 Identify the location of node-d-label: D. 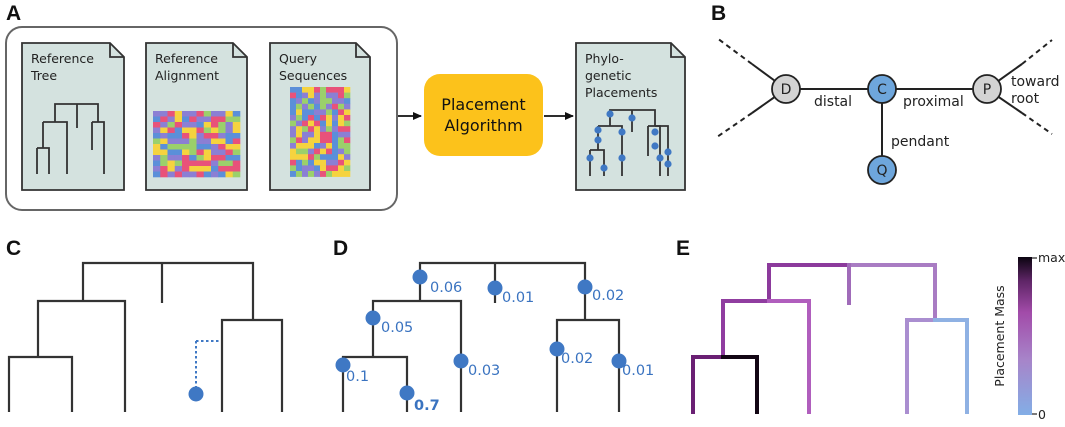
(786, 90).